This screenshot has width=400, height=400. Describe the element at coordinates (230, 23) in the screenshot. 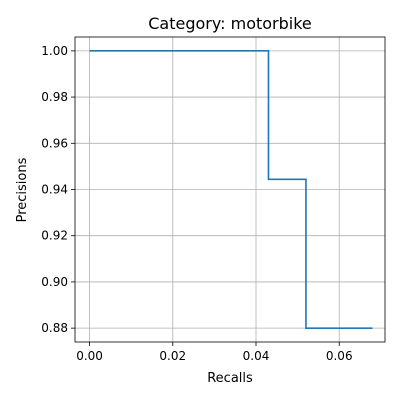

I see `chart-title: Category: motorbike` at that location.